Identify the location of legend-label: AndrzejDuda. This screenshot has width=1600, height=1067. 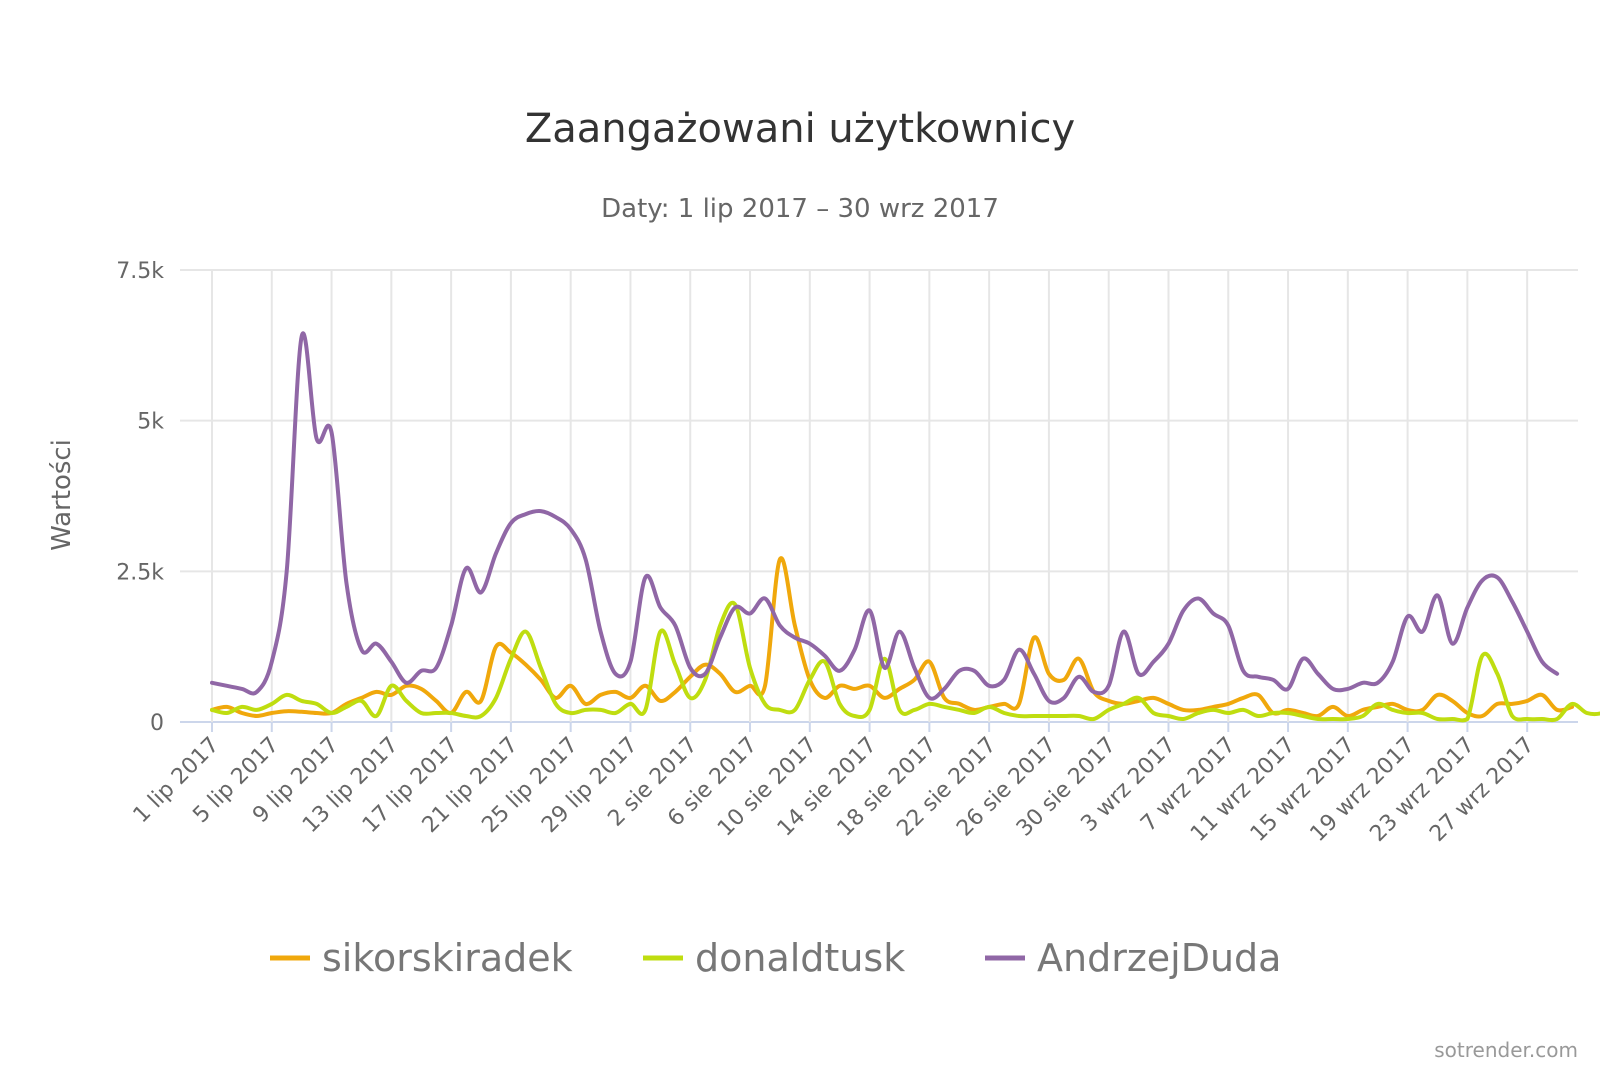
(1159, 958).